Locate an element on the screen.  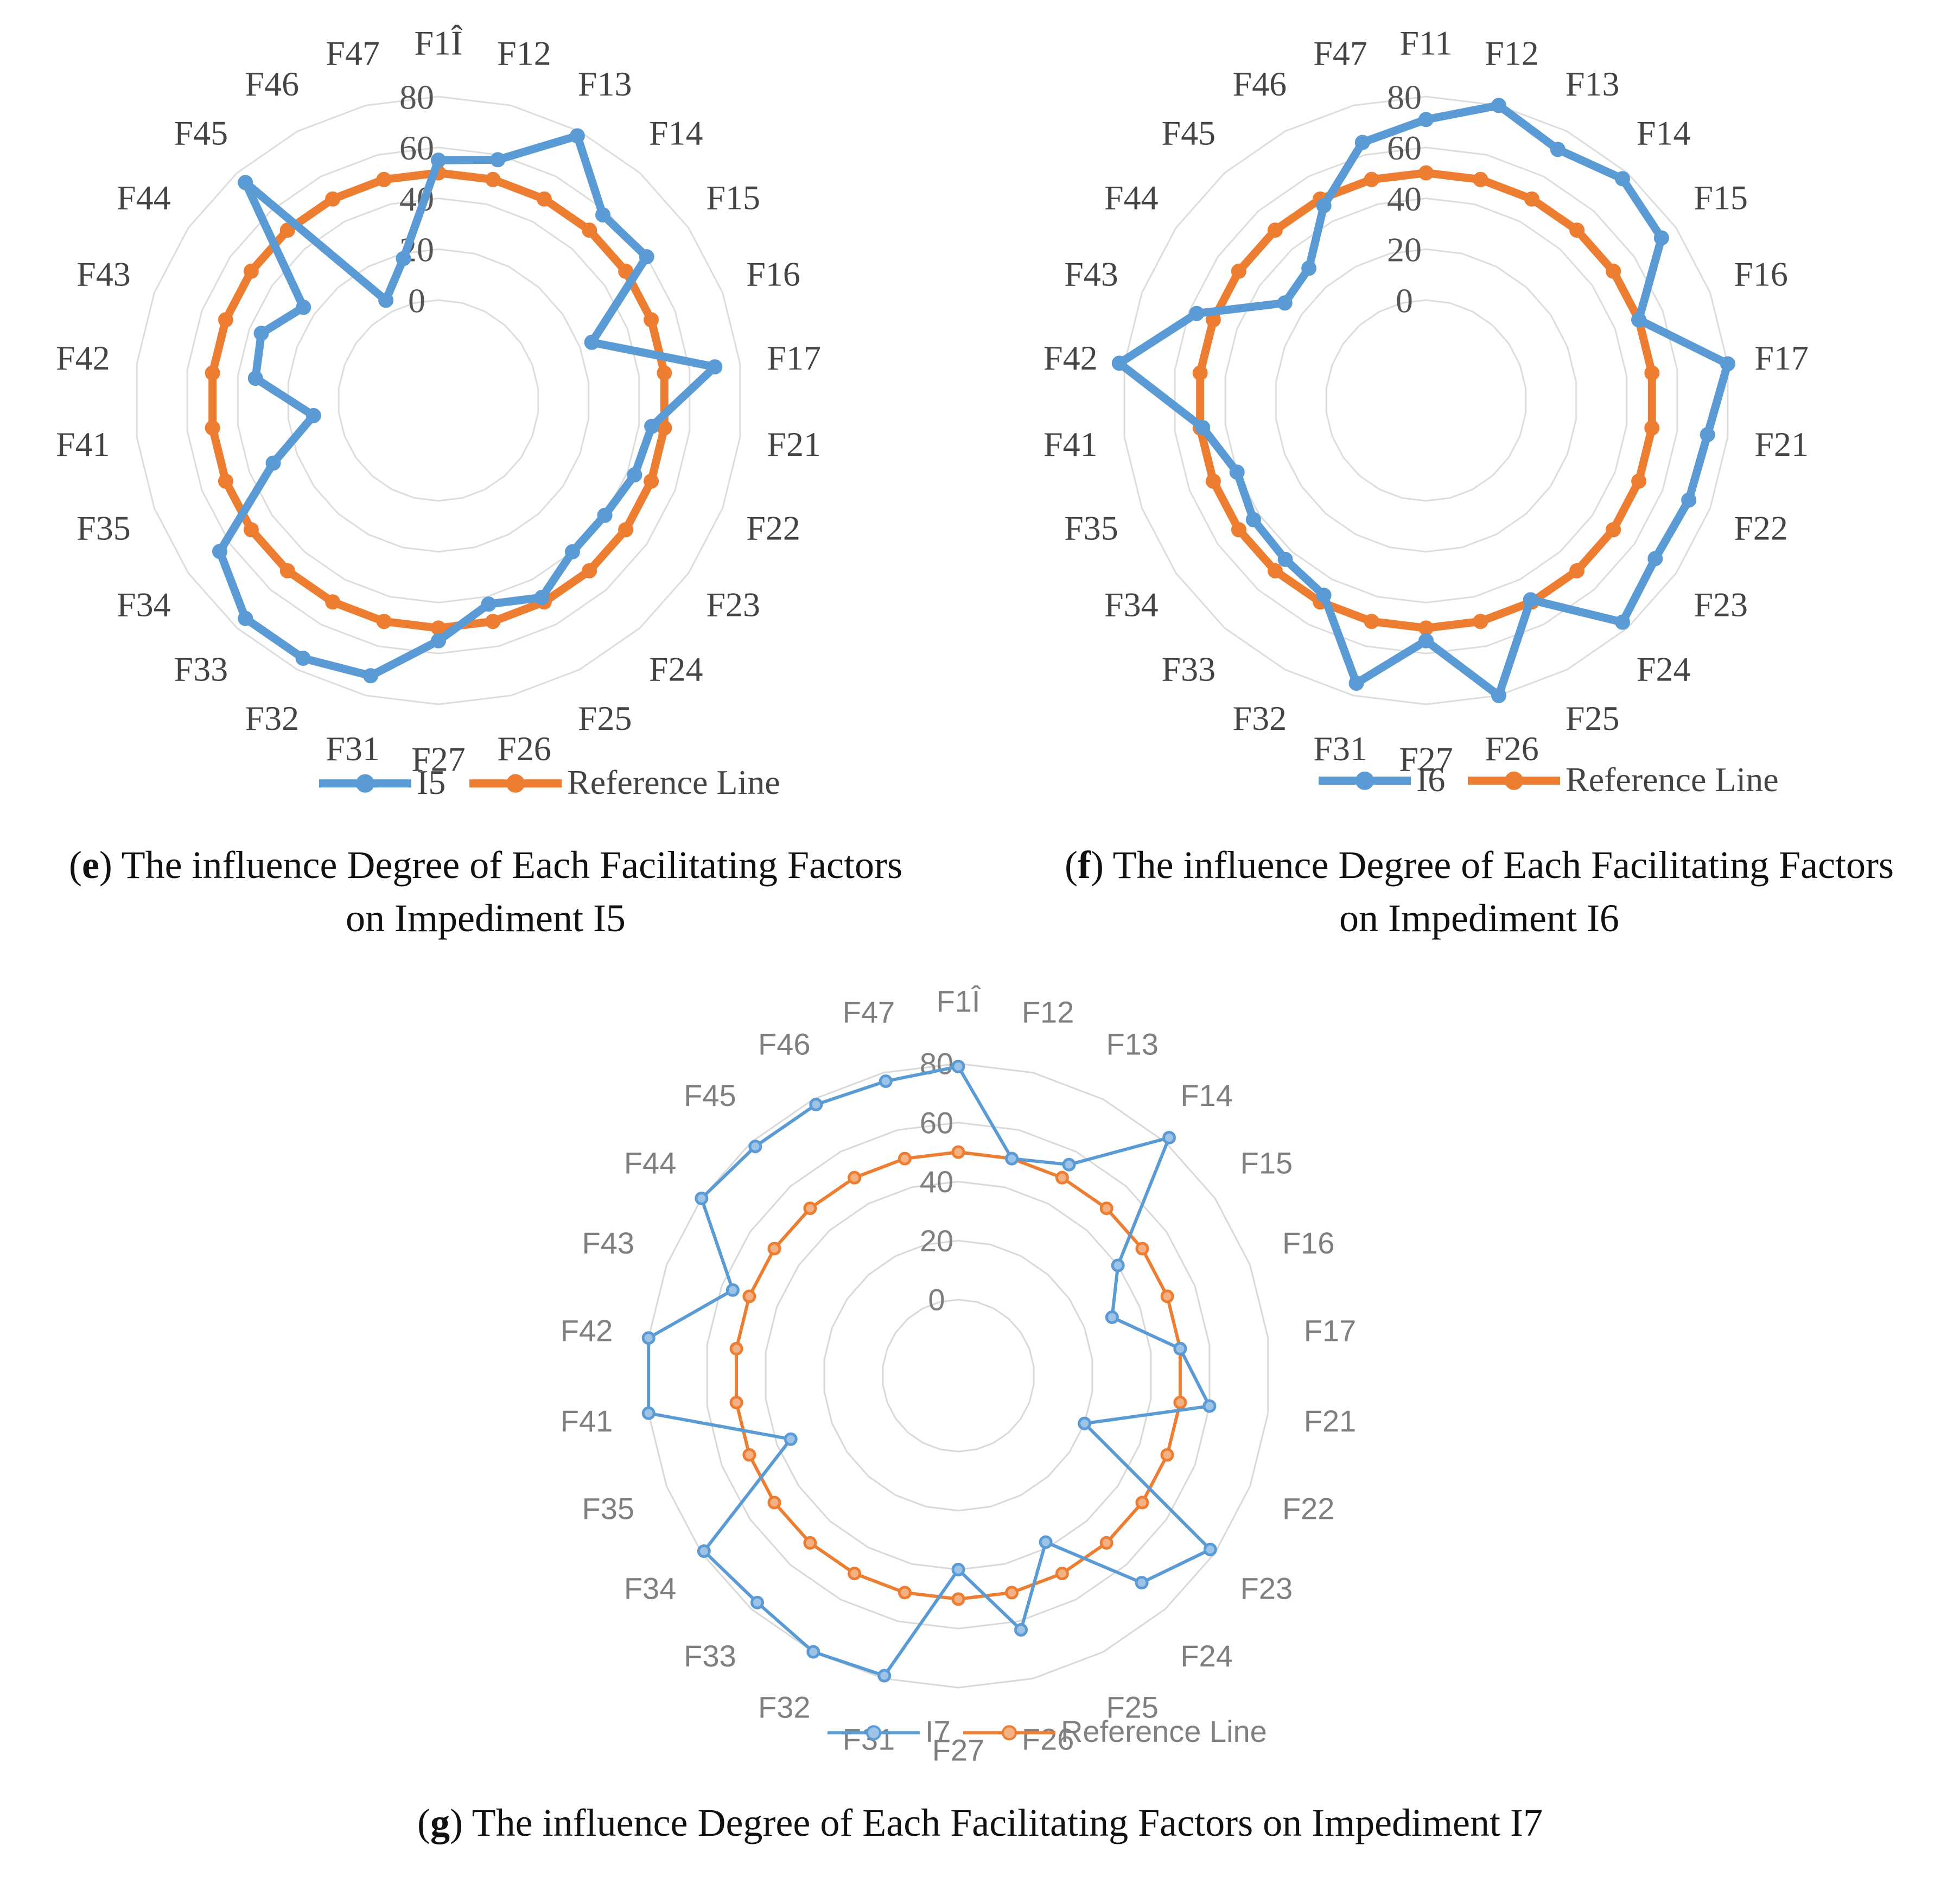
legend-label: I7 is located at coordinates (938, 1731).